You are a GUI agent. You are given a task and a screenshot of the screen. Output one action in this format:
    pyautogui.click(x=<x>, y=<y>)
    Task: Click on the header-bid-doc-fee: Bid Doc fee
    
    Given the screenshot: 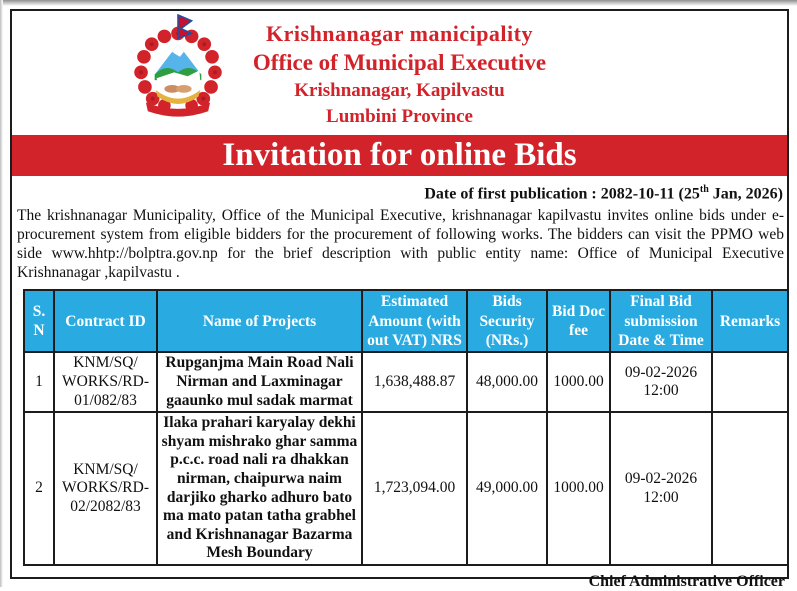 What is the action you would take?
    pyautogui.click(x=578, y=321)
    